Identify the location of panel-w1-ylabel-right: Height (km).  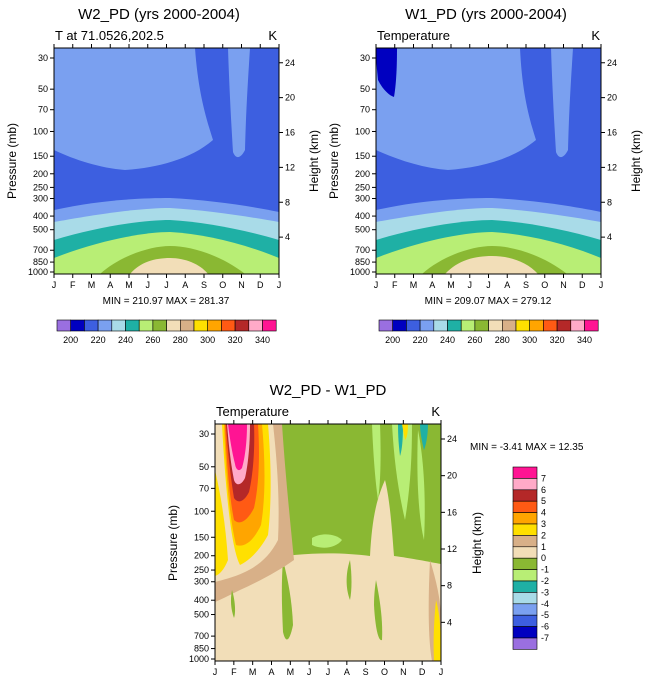
(636, 161).